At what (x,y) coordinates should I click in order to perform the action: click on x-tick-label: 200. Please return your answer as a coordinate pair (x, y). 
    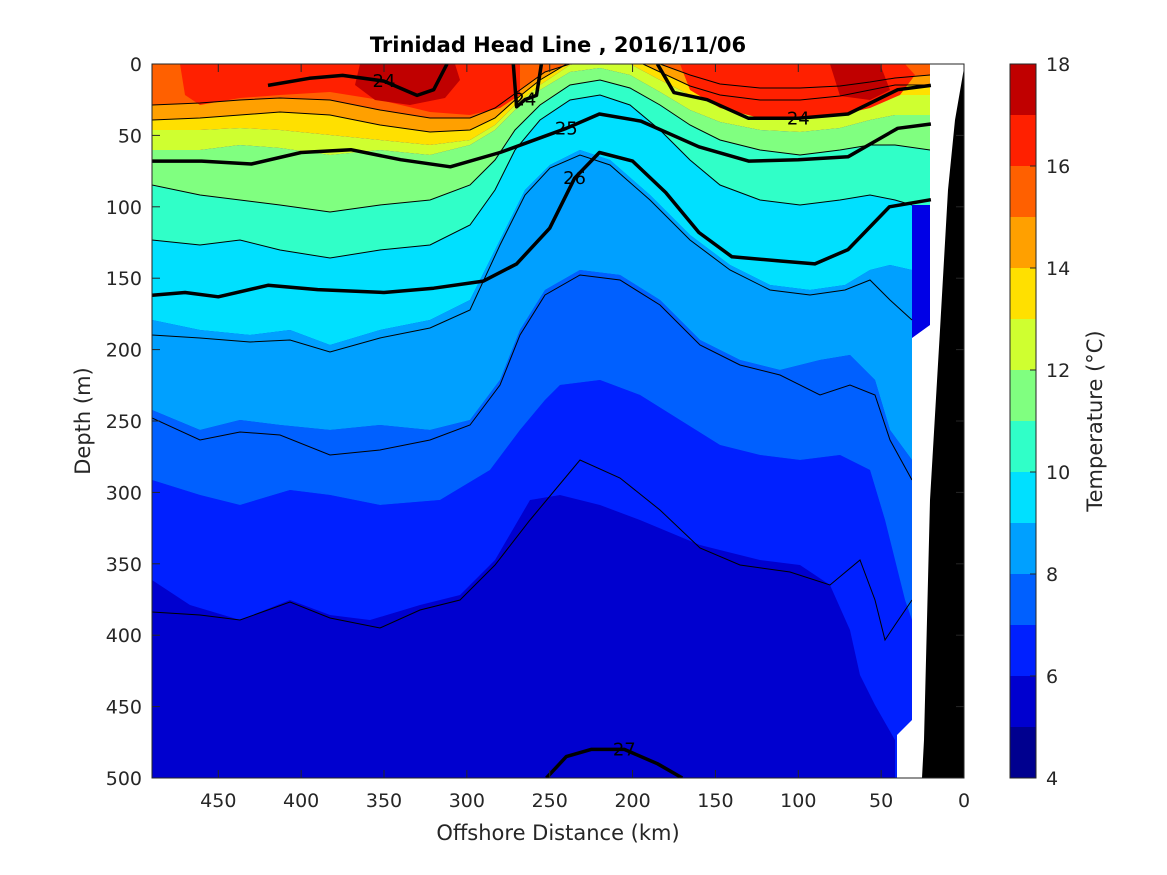
    Looking at the image, I should click on (632, 801).